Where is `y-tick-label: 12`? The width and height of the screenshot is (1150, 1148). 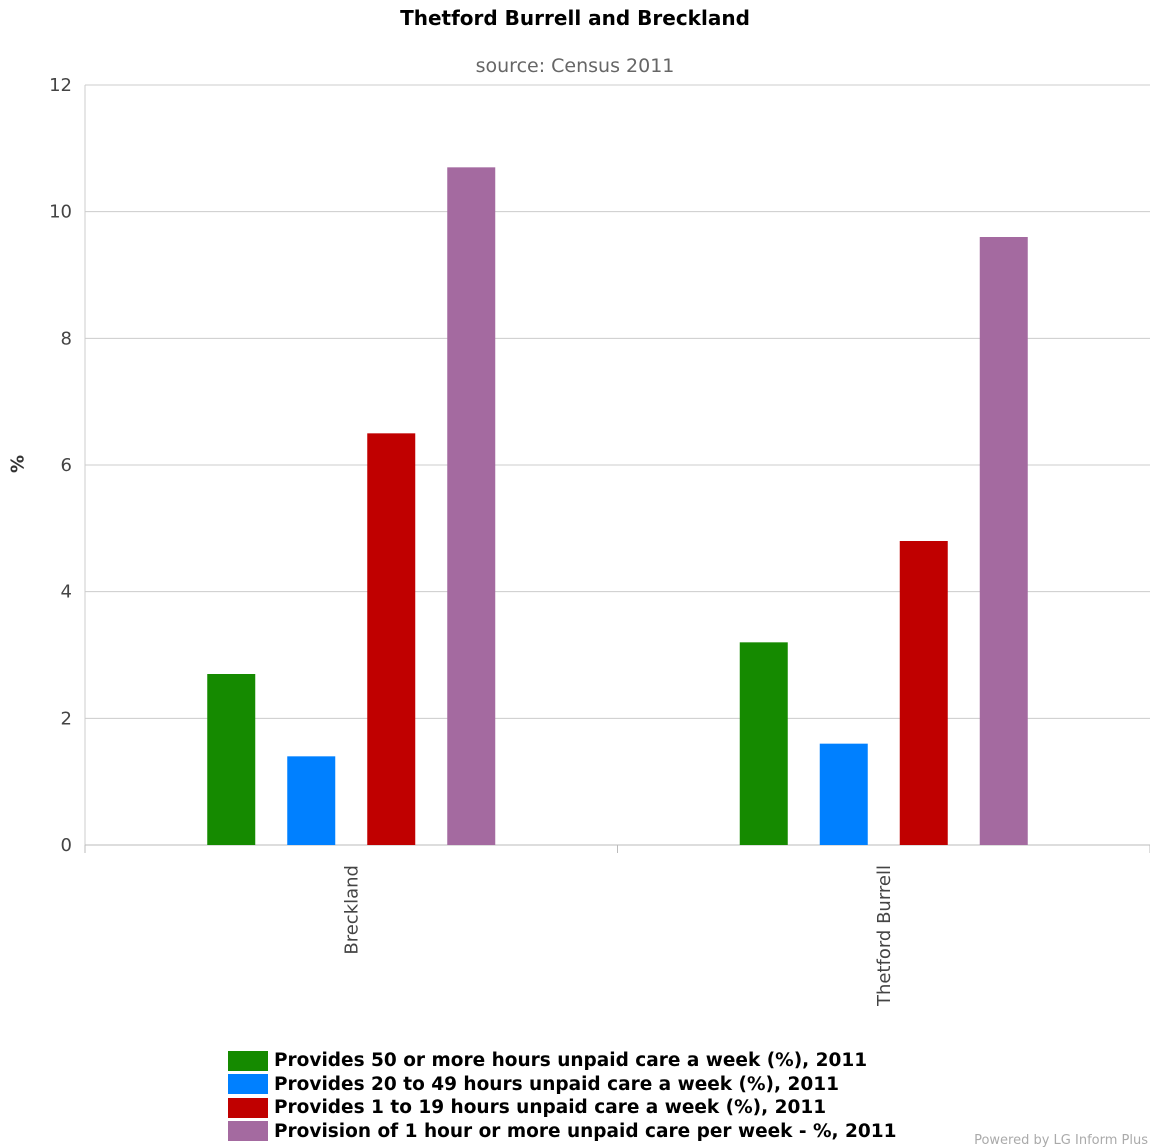 y-tick-label: 12 is located at coordinates (60, 85).